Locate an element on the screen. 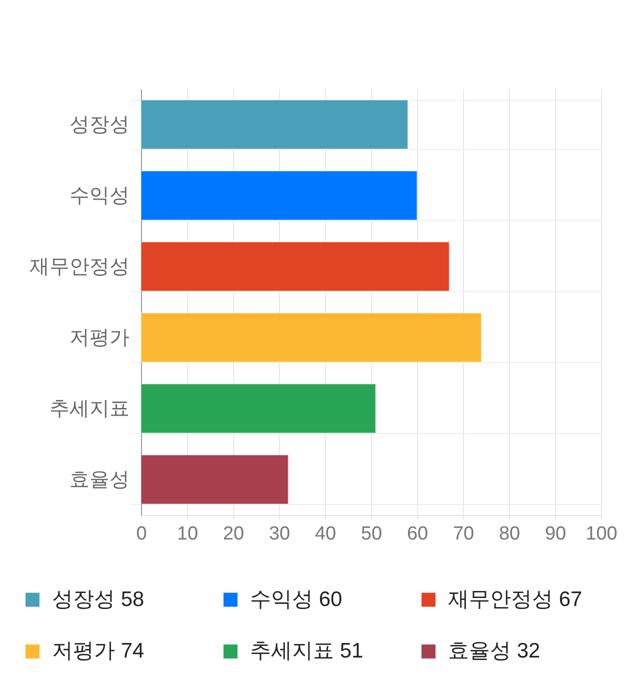 The height and width of the screenshot is (700, 640). x-tick-label: 40 is located at coordinates (325, 534).